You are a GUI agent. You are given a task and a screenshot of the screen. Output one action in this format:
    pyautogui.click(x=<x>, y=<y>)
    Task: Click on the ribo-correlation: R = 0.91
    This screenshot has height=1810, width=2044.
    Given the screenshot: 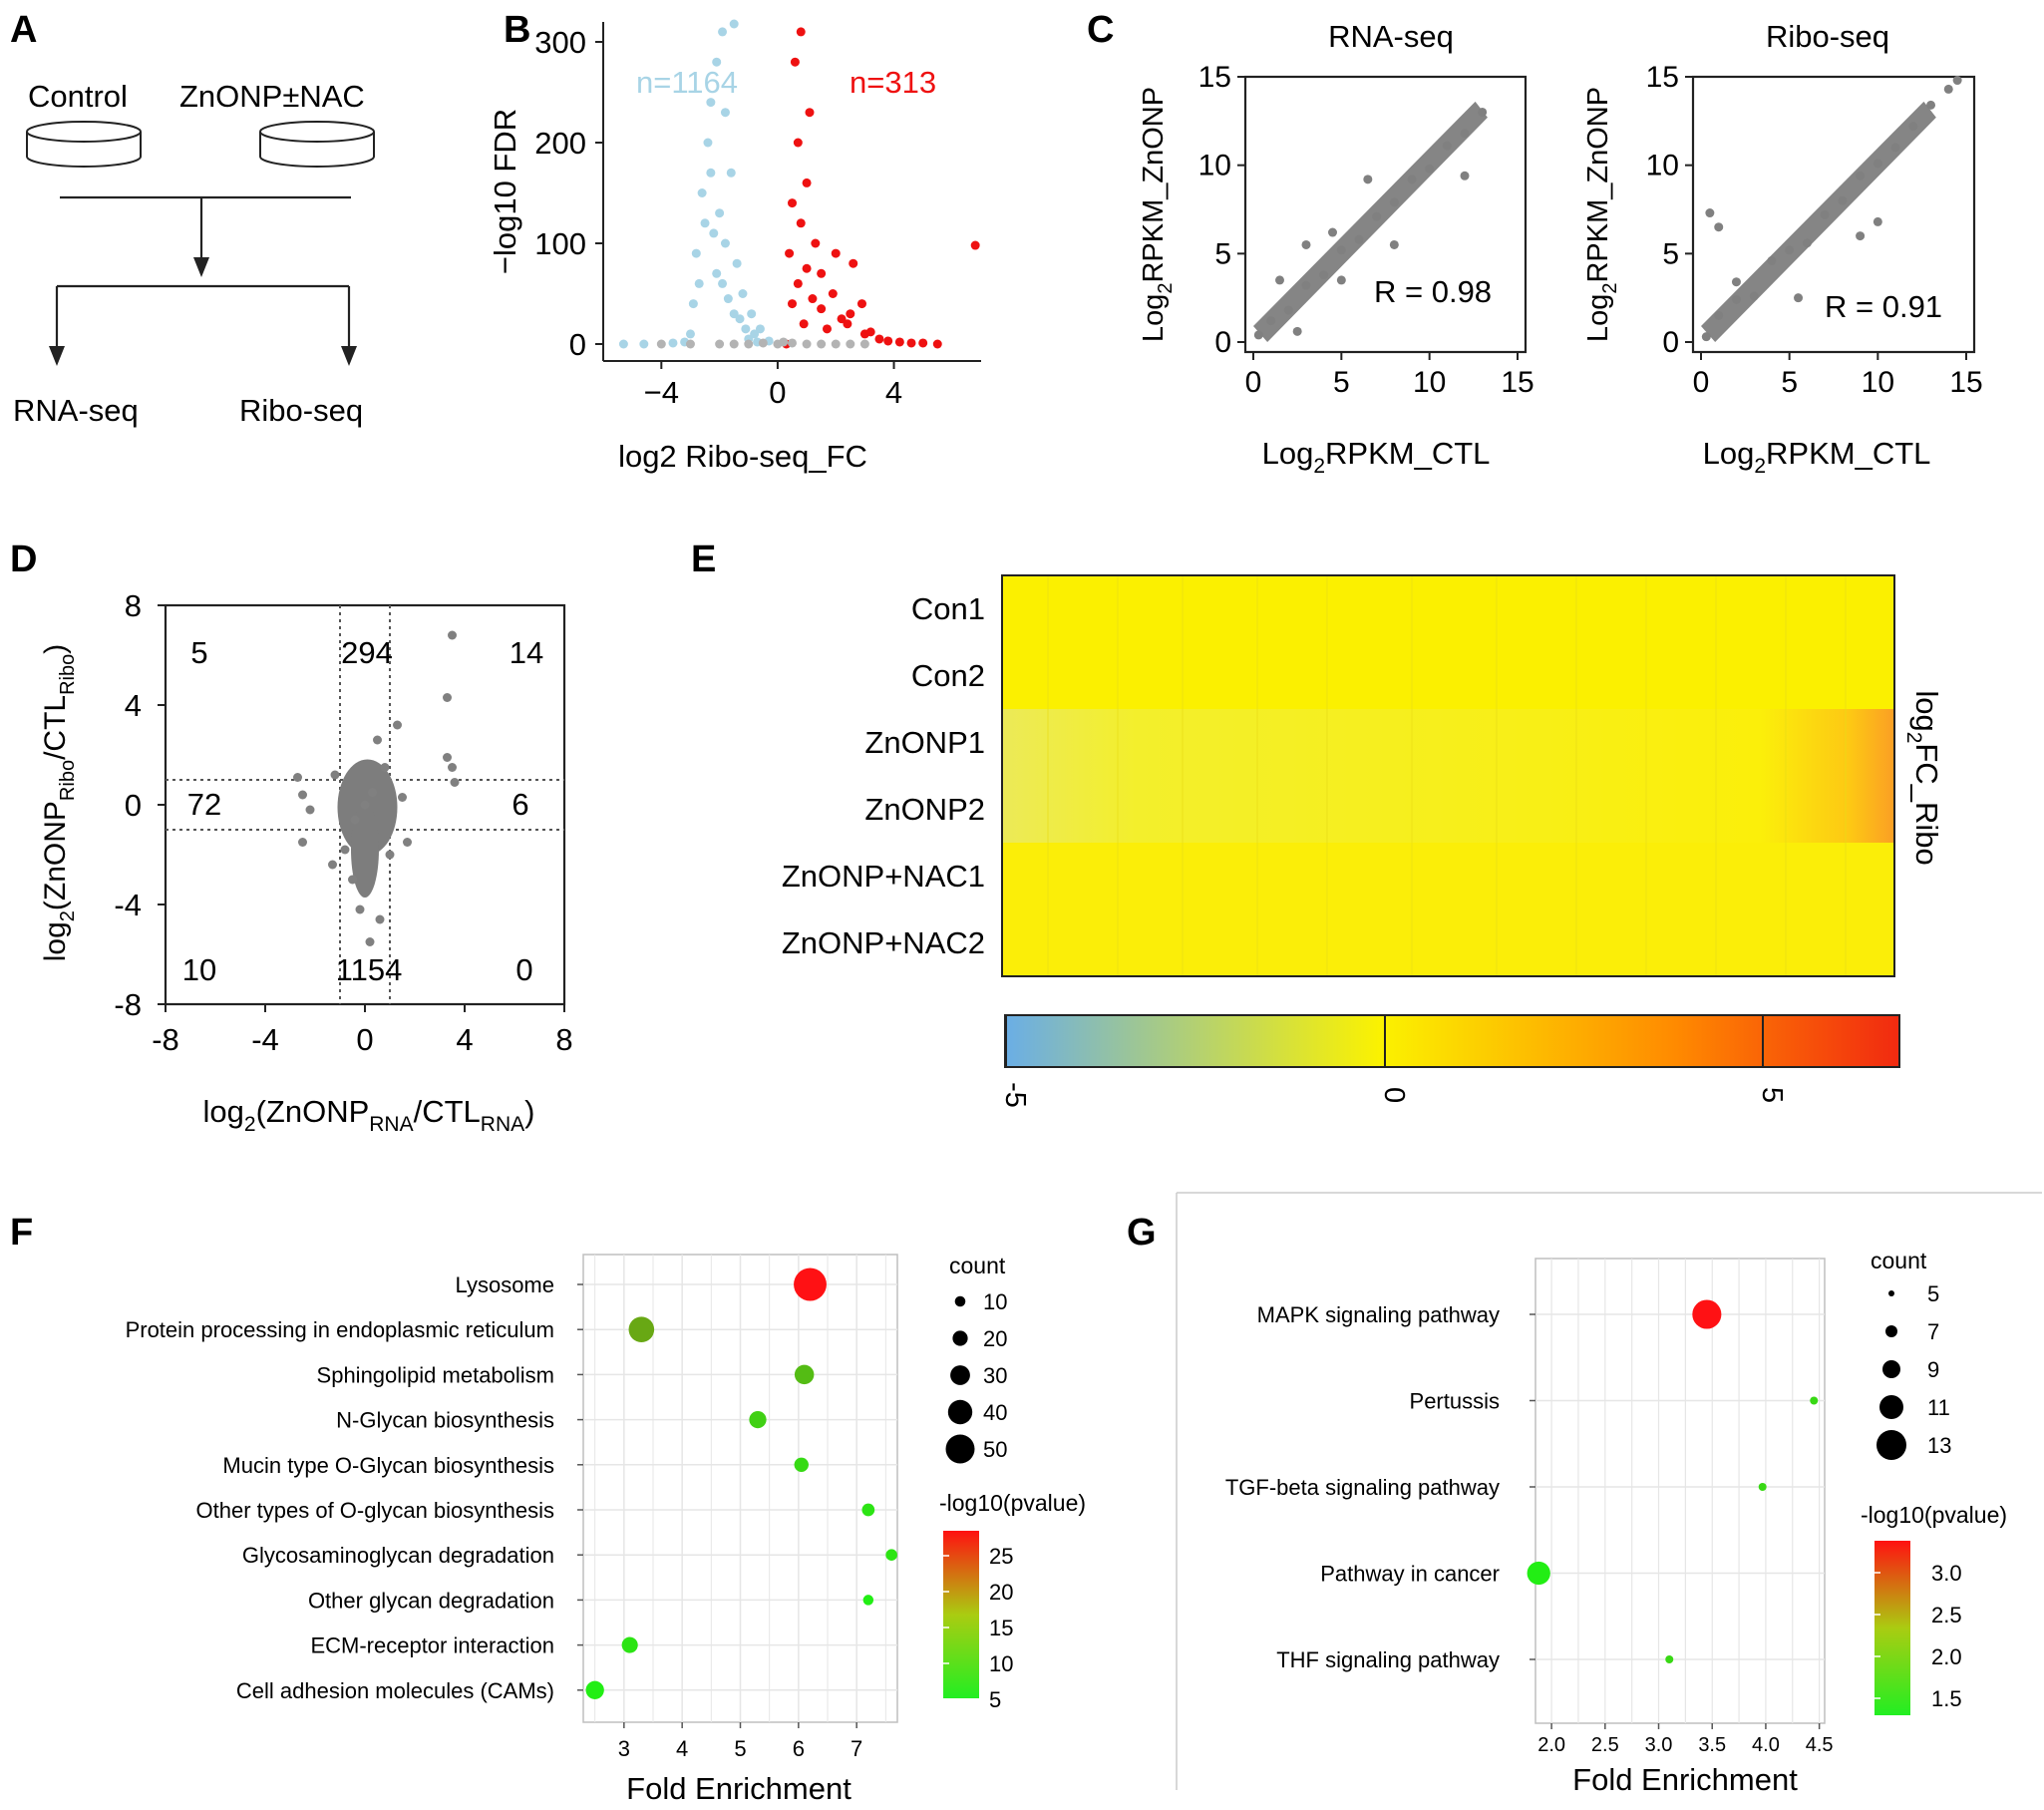 What is the action you would take?
    pyautogui.click(x=1883, y=306)
    